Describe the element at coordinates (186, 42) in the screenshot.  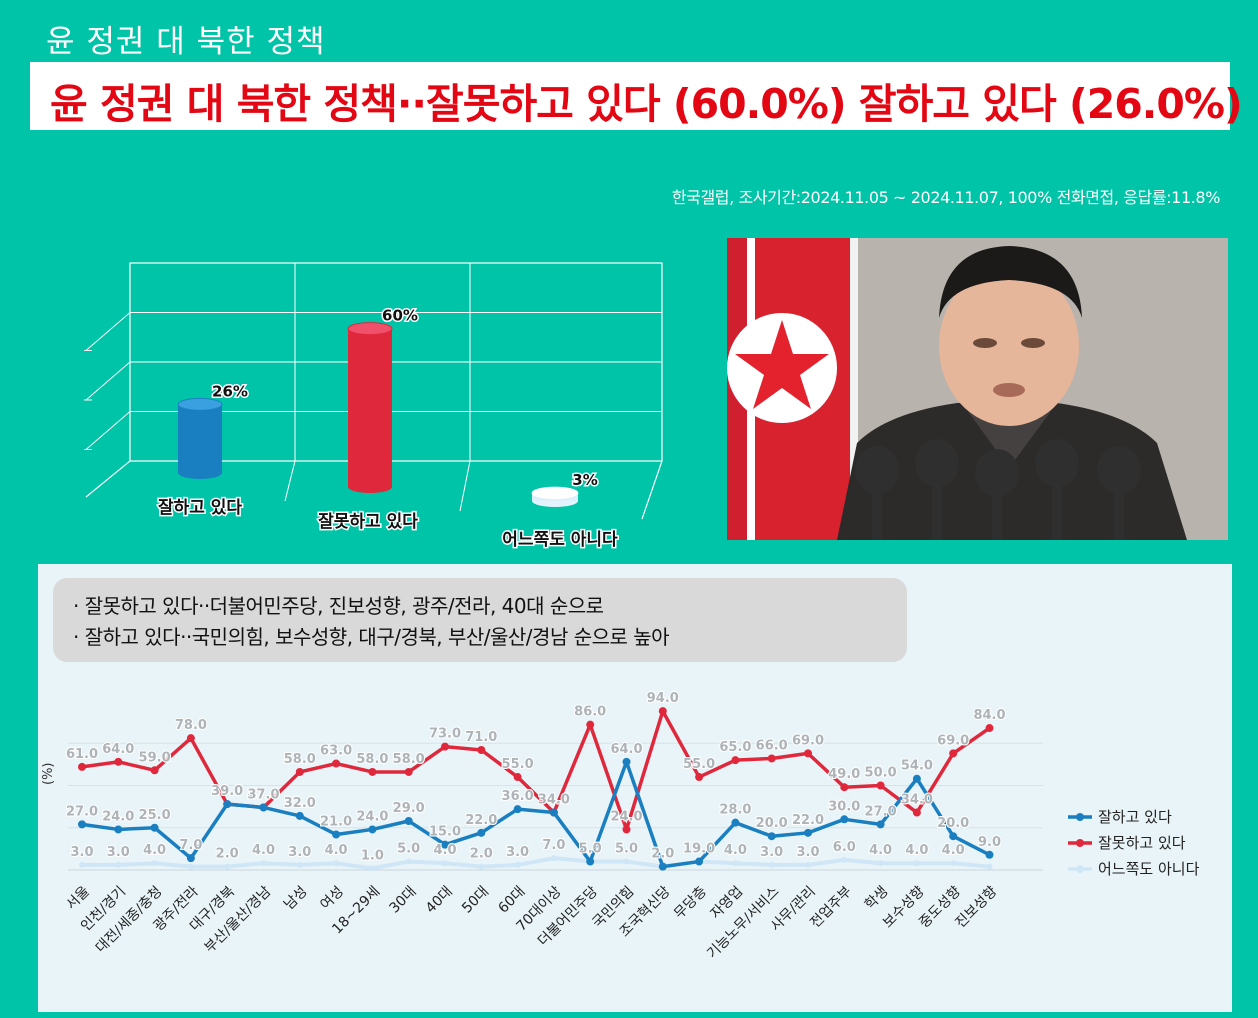
I see `top-title: 윤 정권 대 북한 정책` at that location.